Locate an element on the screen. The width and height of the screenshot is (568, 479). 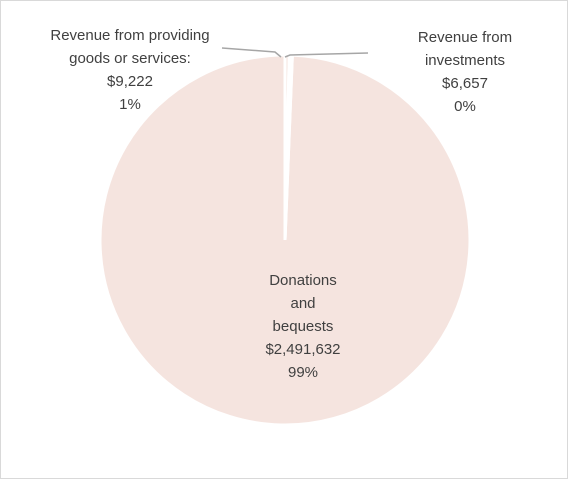
leader-lines is located at coordinates (295, 52).